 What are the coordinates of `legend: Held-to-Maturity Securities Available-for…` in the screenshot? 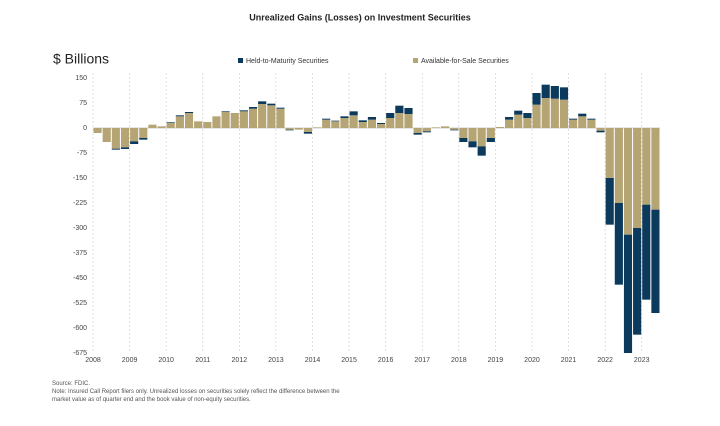 It's located at (373, 61).